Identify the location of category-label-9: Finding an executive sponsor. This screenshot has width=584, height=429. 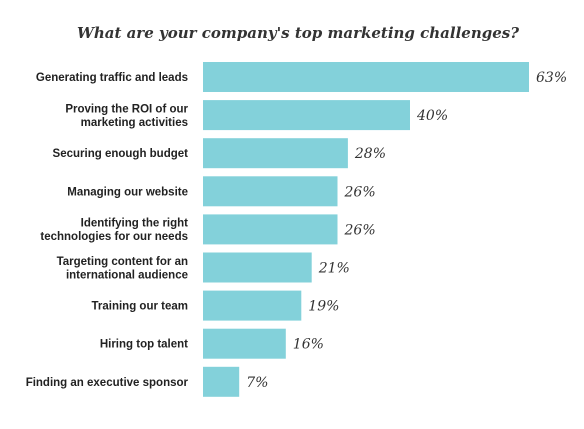
(107, 383).